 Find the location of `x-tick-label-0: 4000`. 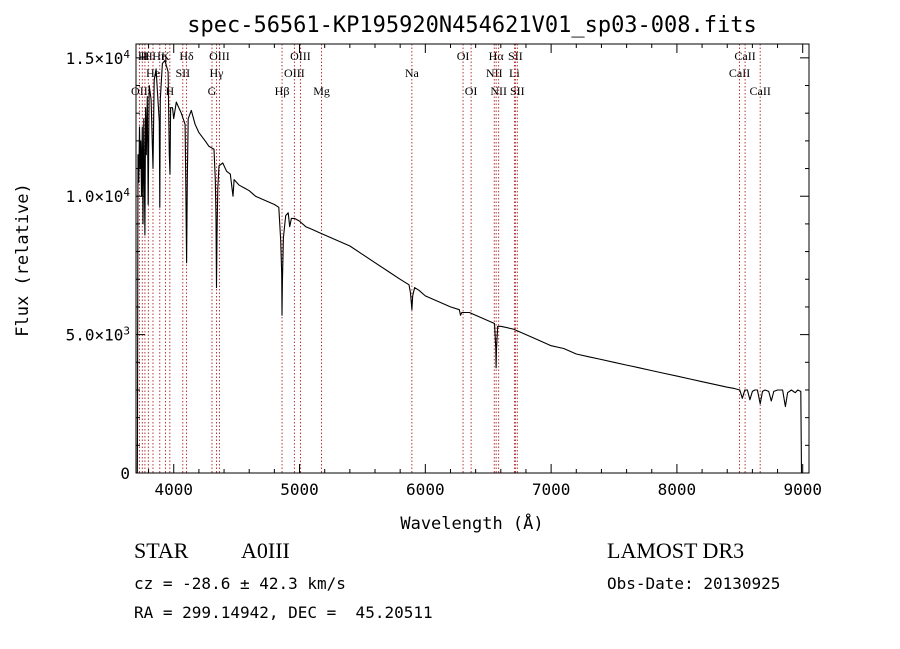

x-tick-label-0: 4000 is located at coordinates (173, 489).